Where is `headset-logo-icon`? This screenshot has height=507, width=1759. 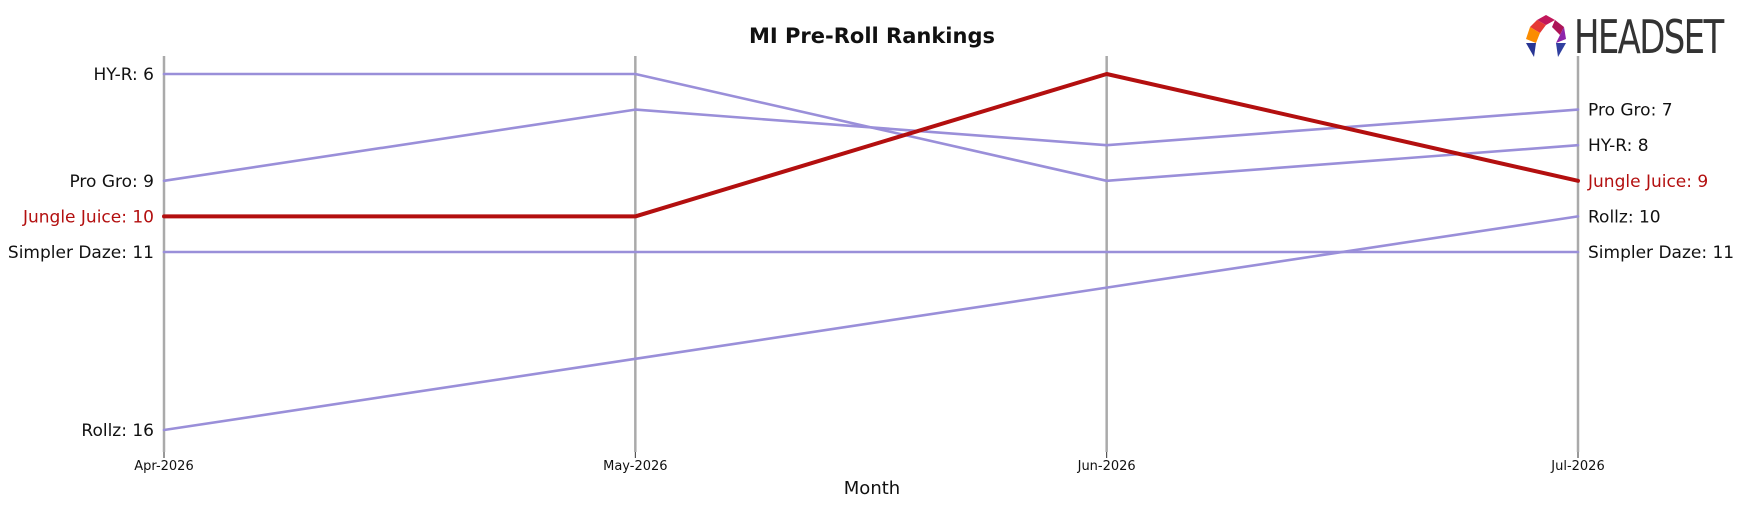
headset-logo-icon is located at coordinates (1546, 36).